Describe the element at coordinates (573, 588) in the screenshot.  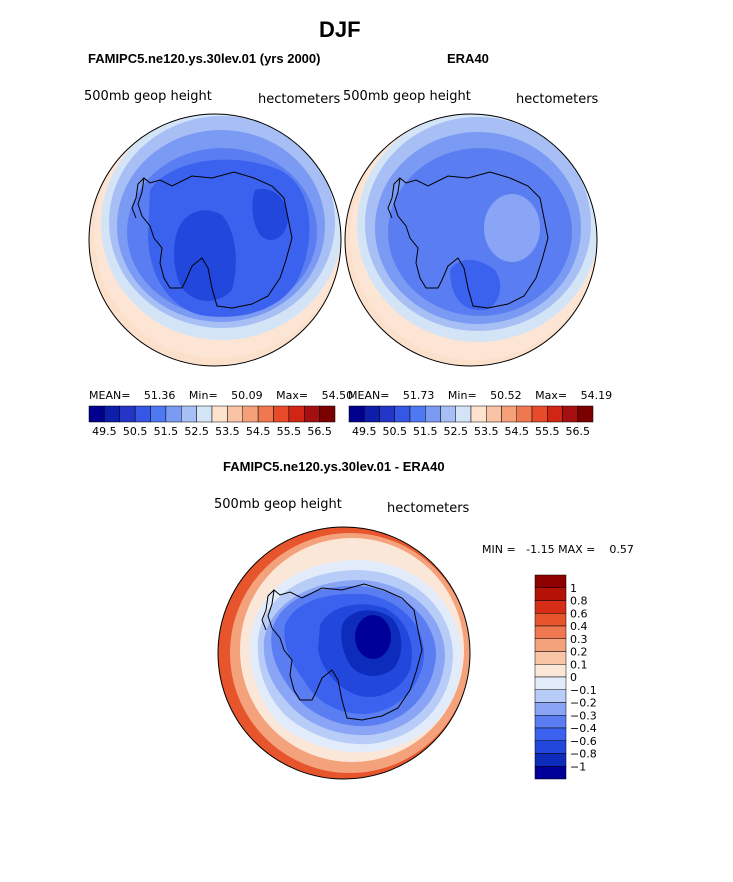
I see `colorbar-tick-label: 1` at that location.